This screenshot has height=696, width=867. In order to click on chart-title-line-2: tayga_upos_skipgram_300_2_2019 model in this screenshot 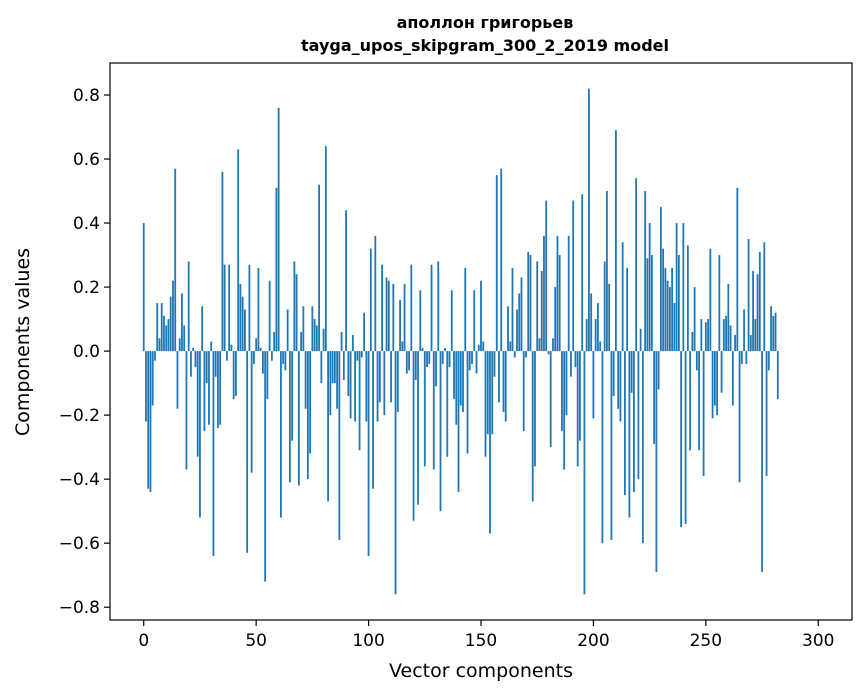, I will do `click(485, 45)`.